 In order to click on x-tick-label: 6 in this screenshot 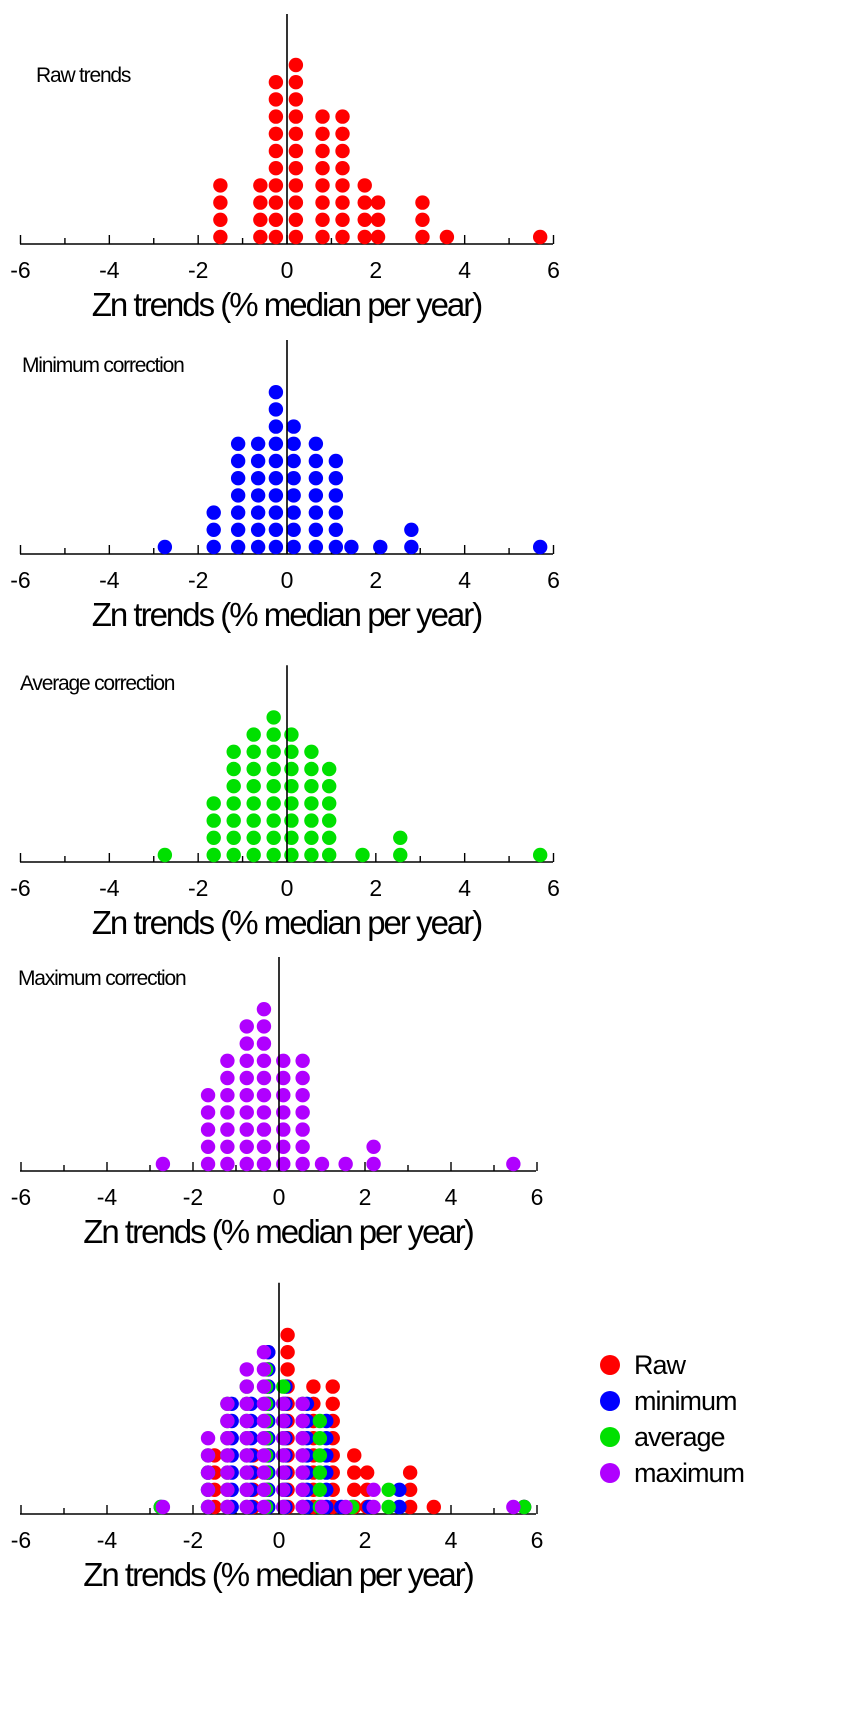, I will do `click(553, 270)`.